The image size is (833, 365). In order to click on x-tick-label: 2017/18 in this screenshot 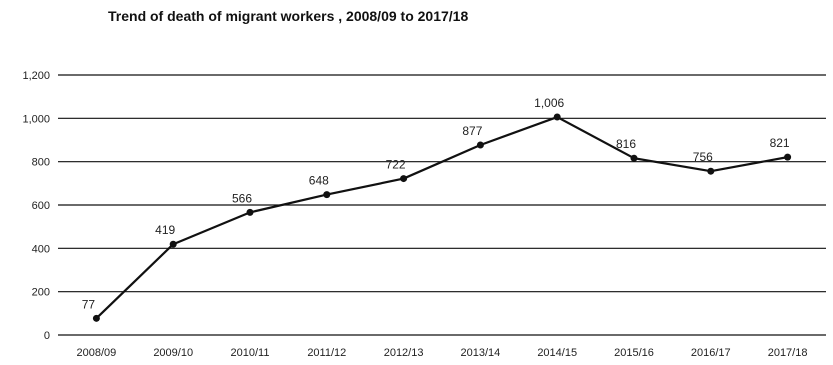, I will do `click(788, 353)`.